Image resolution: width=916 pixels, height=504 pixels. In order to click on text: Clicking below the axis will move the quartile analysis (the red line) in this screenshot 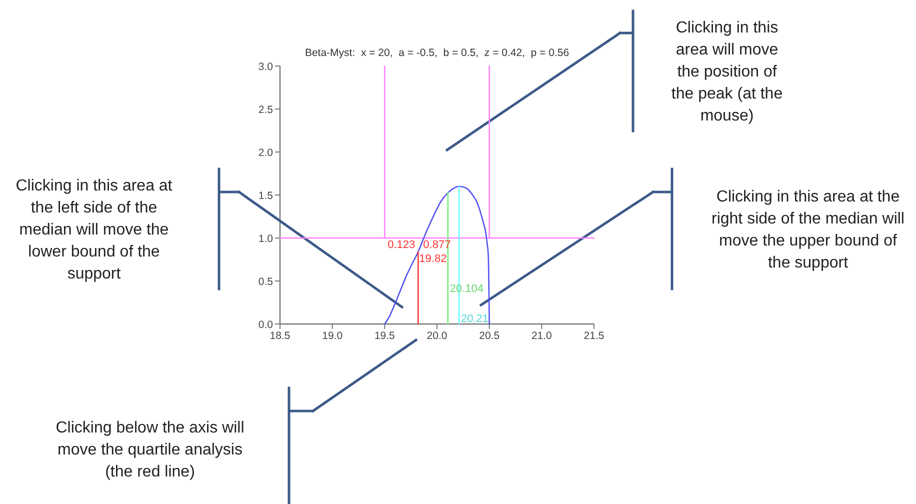, I will do `click(150, 450)`.